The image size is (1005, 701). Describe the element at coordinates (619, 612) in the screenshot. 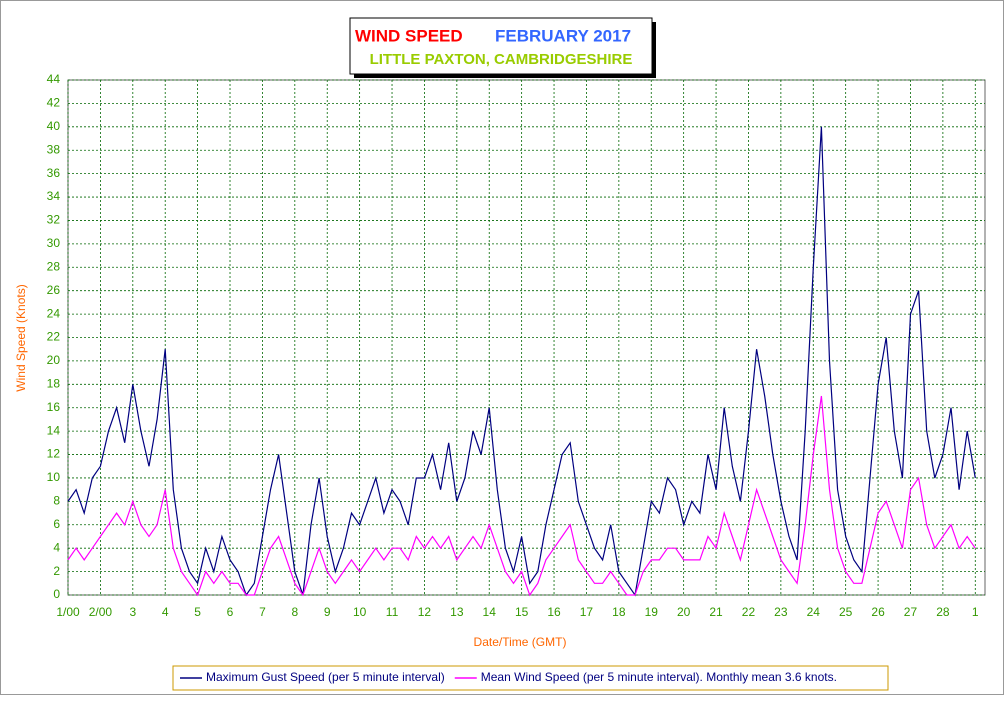

I see `x-tick-label: 18` at that location.